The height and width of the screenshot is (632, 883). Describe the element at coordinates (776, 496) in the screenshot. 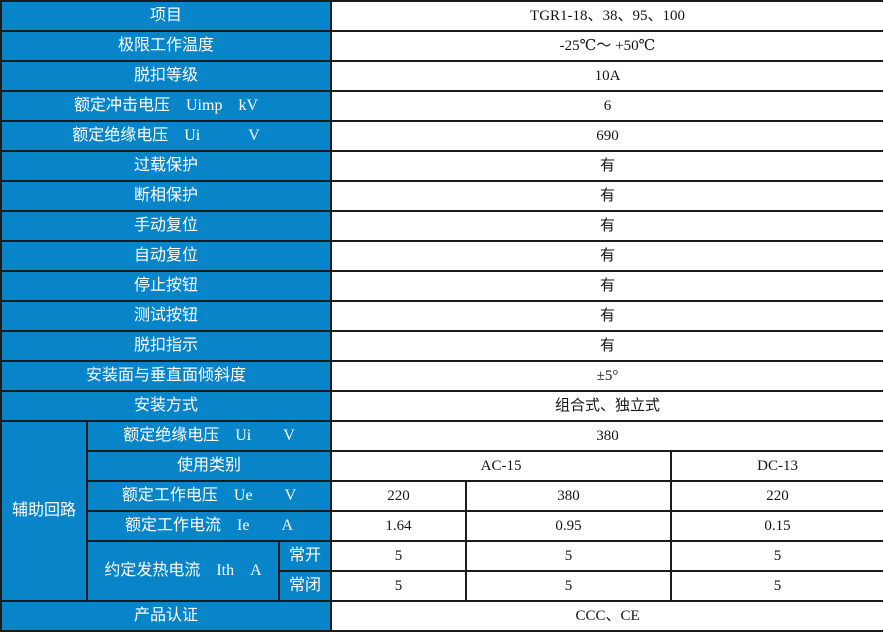

I see `aux-value-voltage-3: 220` at that location.